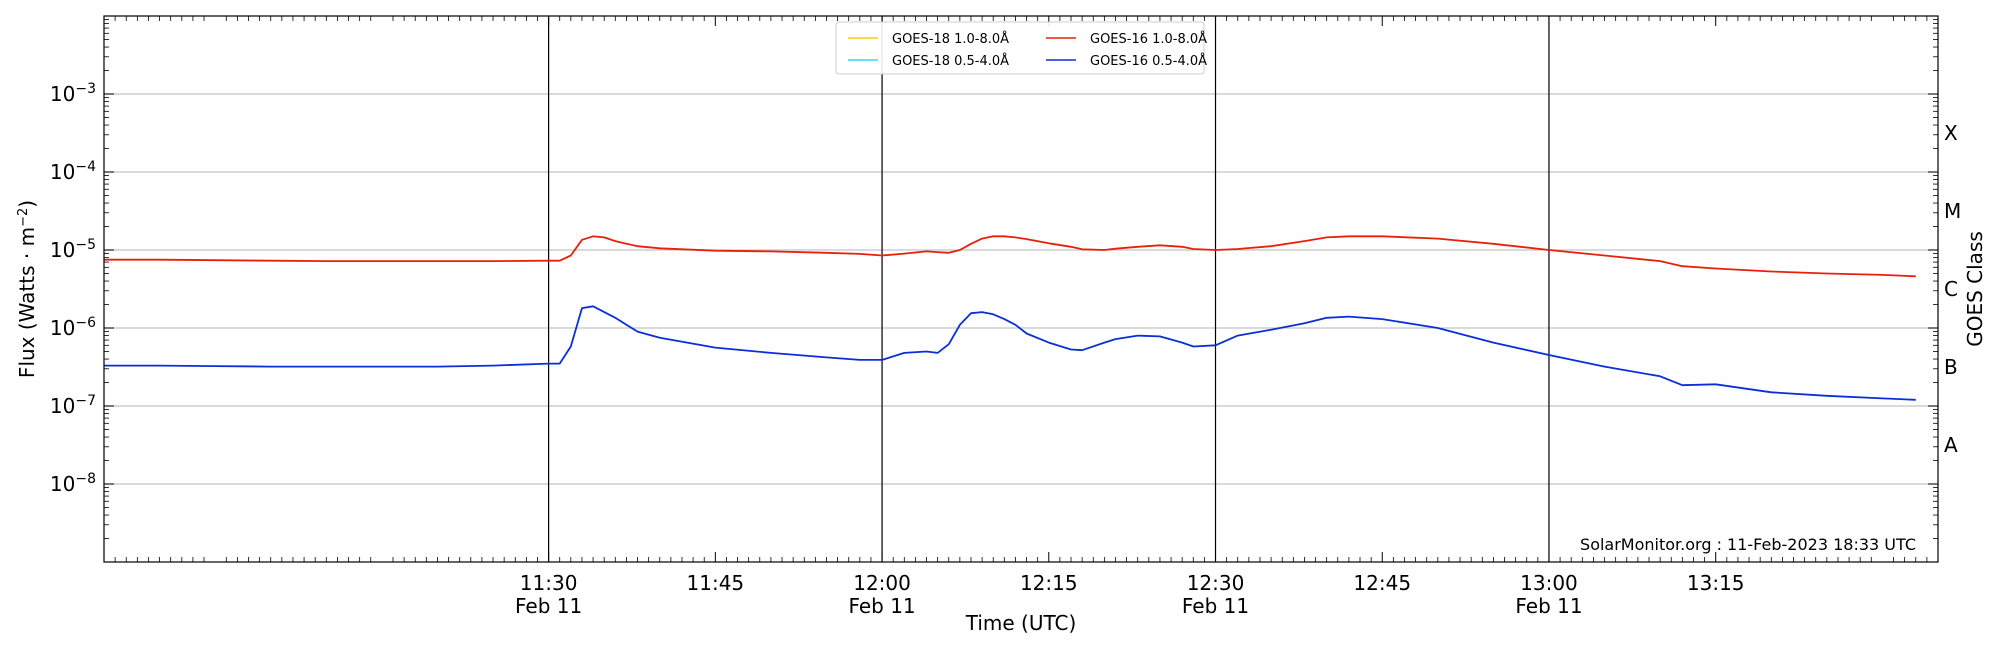  Describe the element at coordinates (1049, 583) in the screenshot. I see `x-tick-label: 12:15` at that location.